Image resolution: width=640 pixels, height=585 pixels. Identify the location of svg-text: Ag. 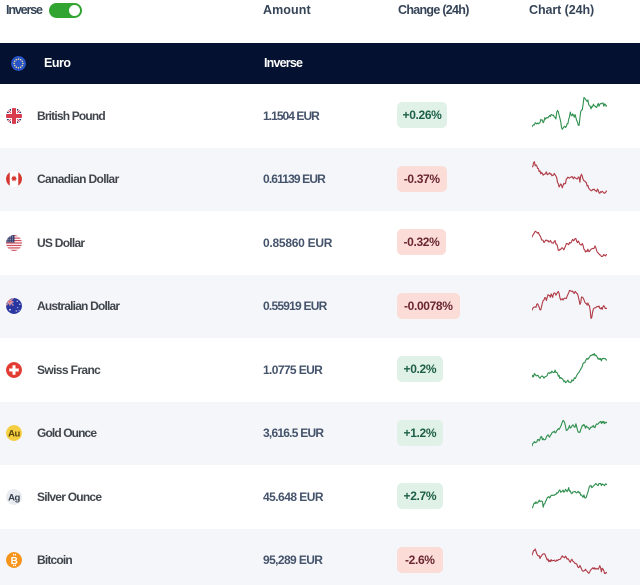
(14, 497).